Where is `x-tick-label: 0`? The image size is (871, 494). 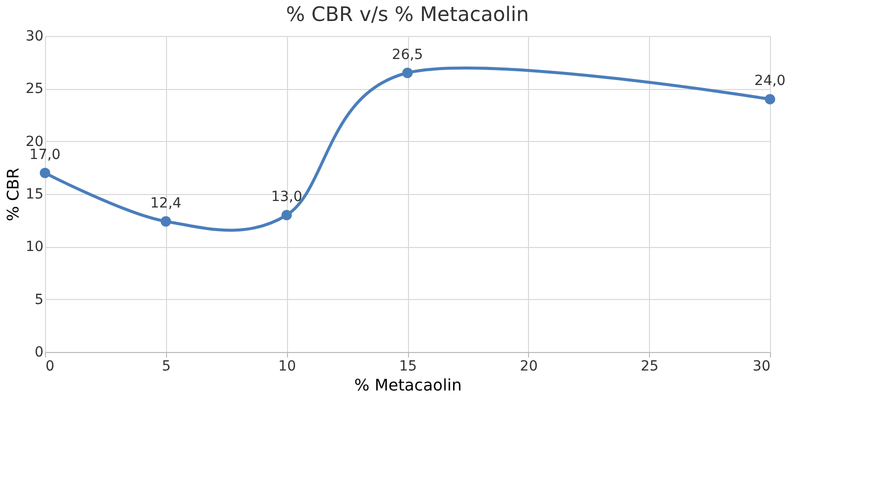
x-tick-label: 0 is located at coordinates (50, 366).